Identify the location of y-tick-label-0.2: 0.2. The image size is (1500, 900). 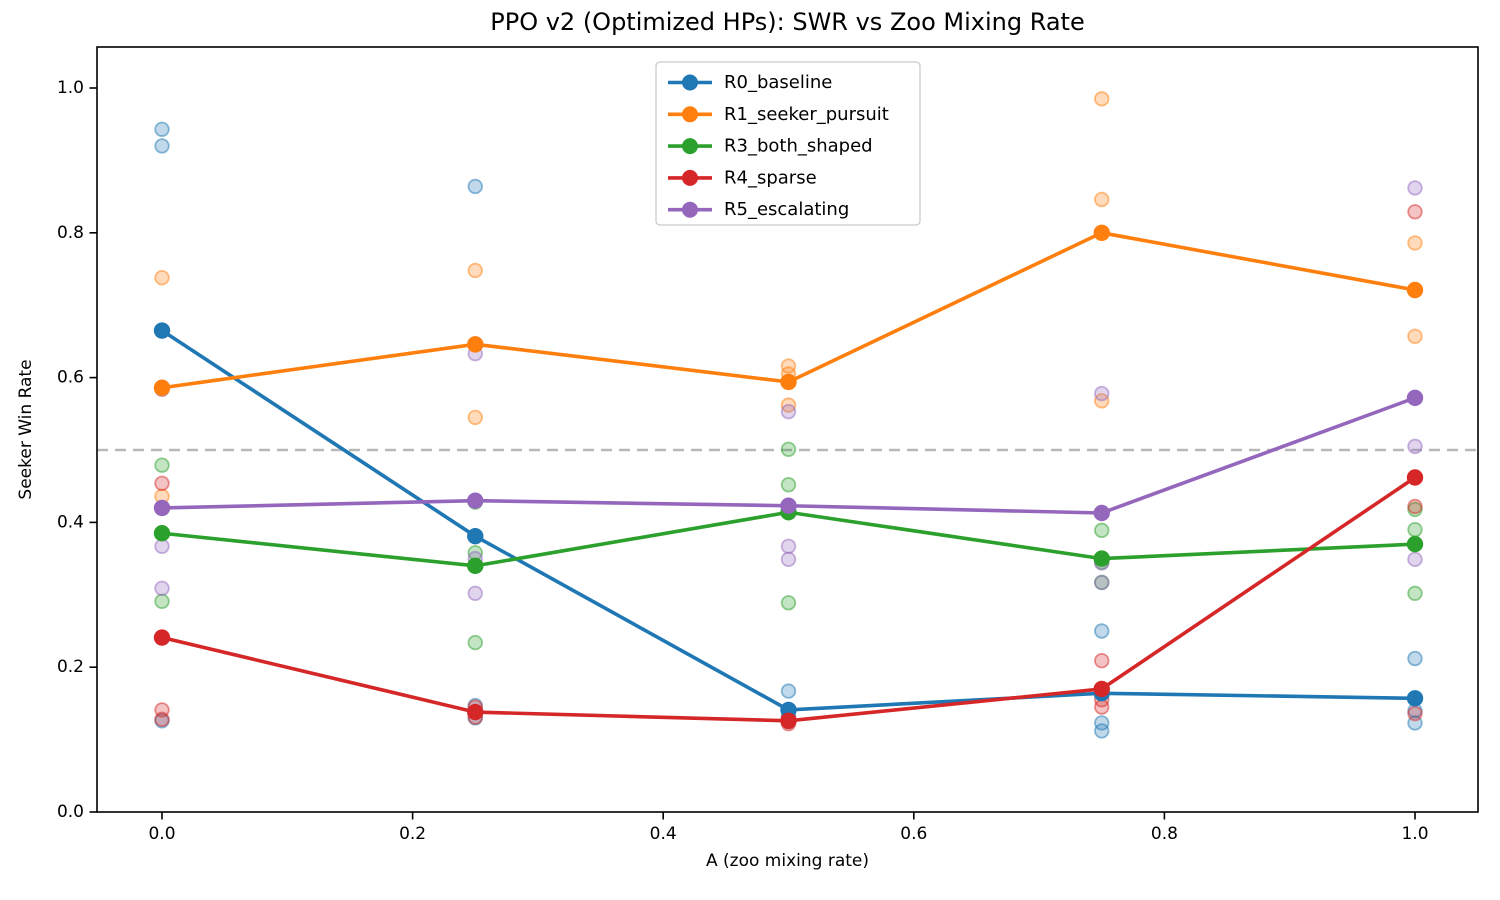
(70, 667).